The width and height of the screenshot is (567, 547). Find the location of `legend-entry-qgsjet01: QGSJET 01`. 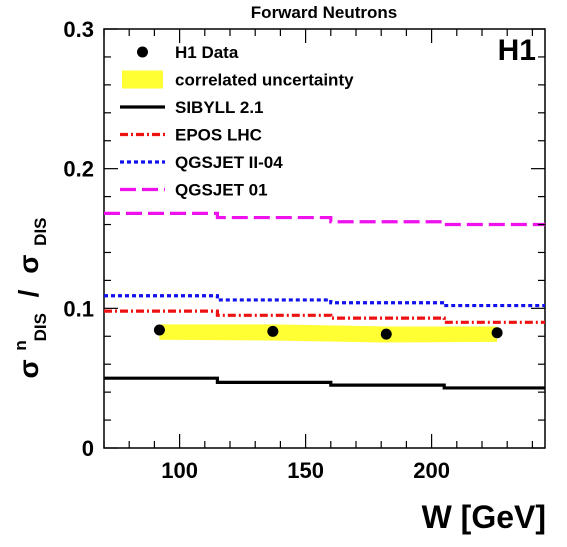

legend-entry-qgsjet01: QGSJET 01 is located at coordinates (194, 190).